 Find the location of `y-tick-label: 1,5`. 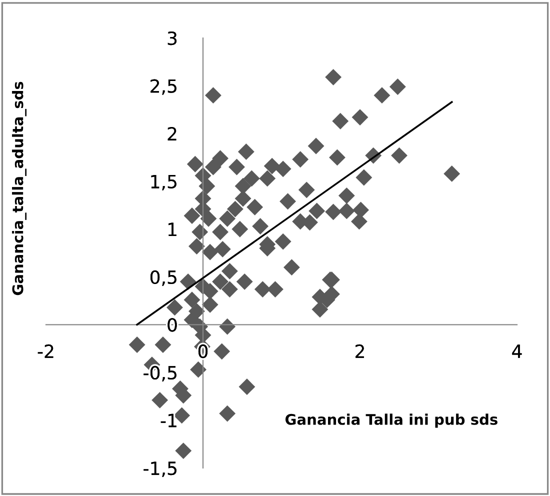

y-tick-label: 1,5 is located at coordinates (163, 182).